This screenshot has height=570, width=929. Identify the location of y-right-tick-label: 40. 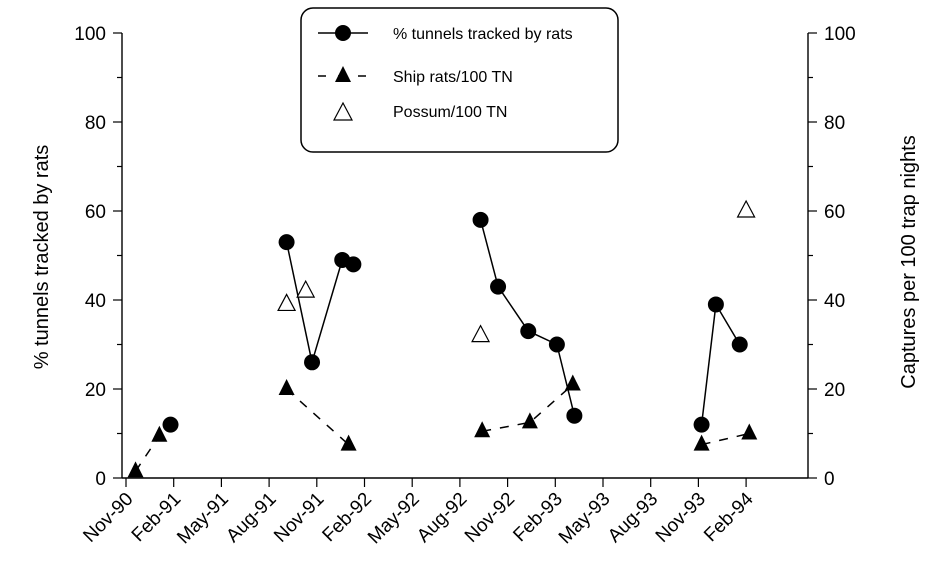
(834, 301).